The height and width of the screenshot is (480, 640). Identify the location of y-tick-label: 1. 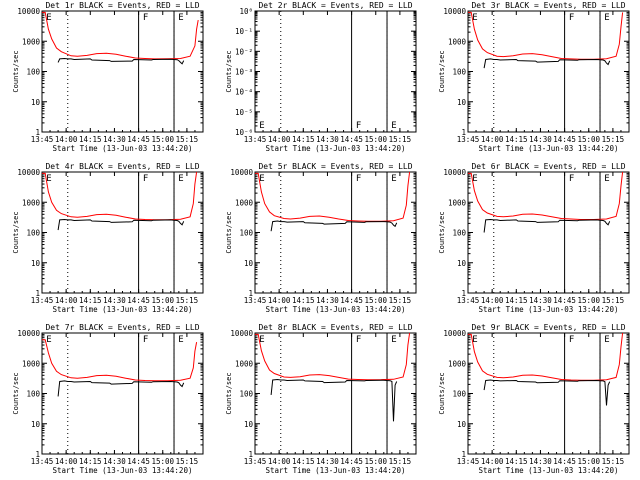
(250, 293).